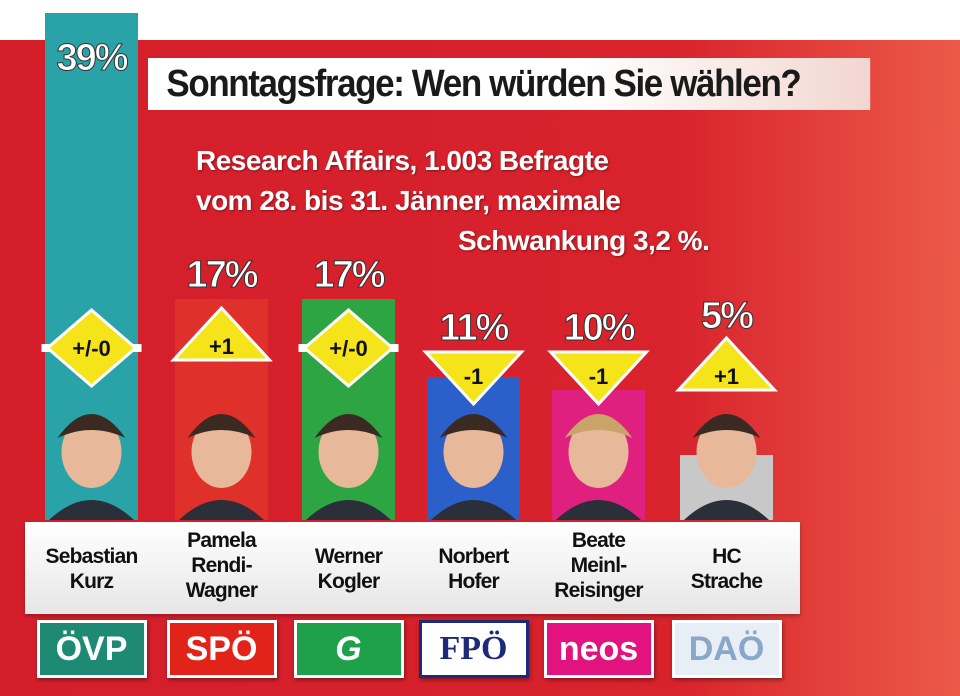 This screenshot has height=696, width=960. I want to click on party-logo: SPÖ, so click(221, 649).